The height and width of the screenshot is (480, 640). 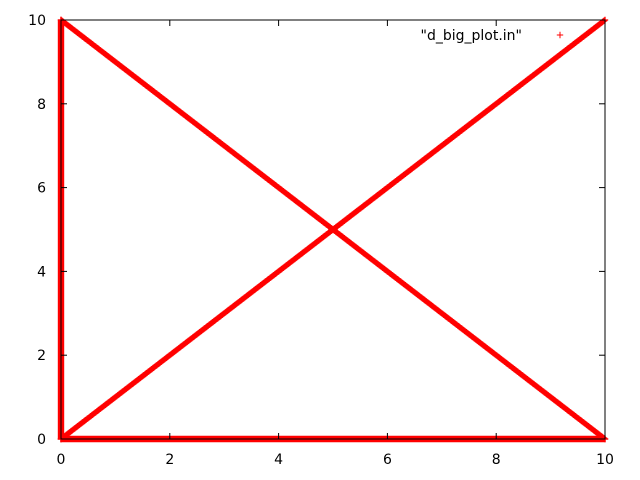 I want to click on legend-marker, so click(x=560, y=35).